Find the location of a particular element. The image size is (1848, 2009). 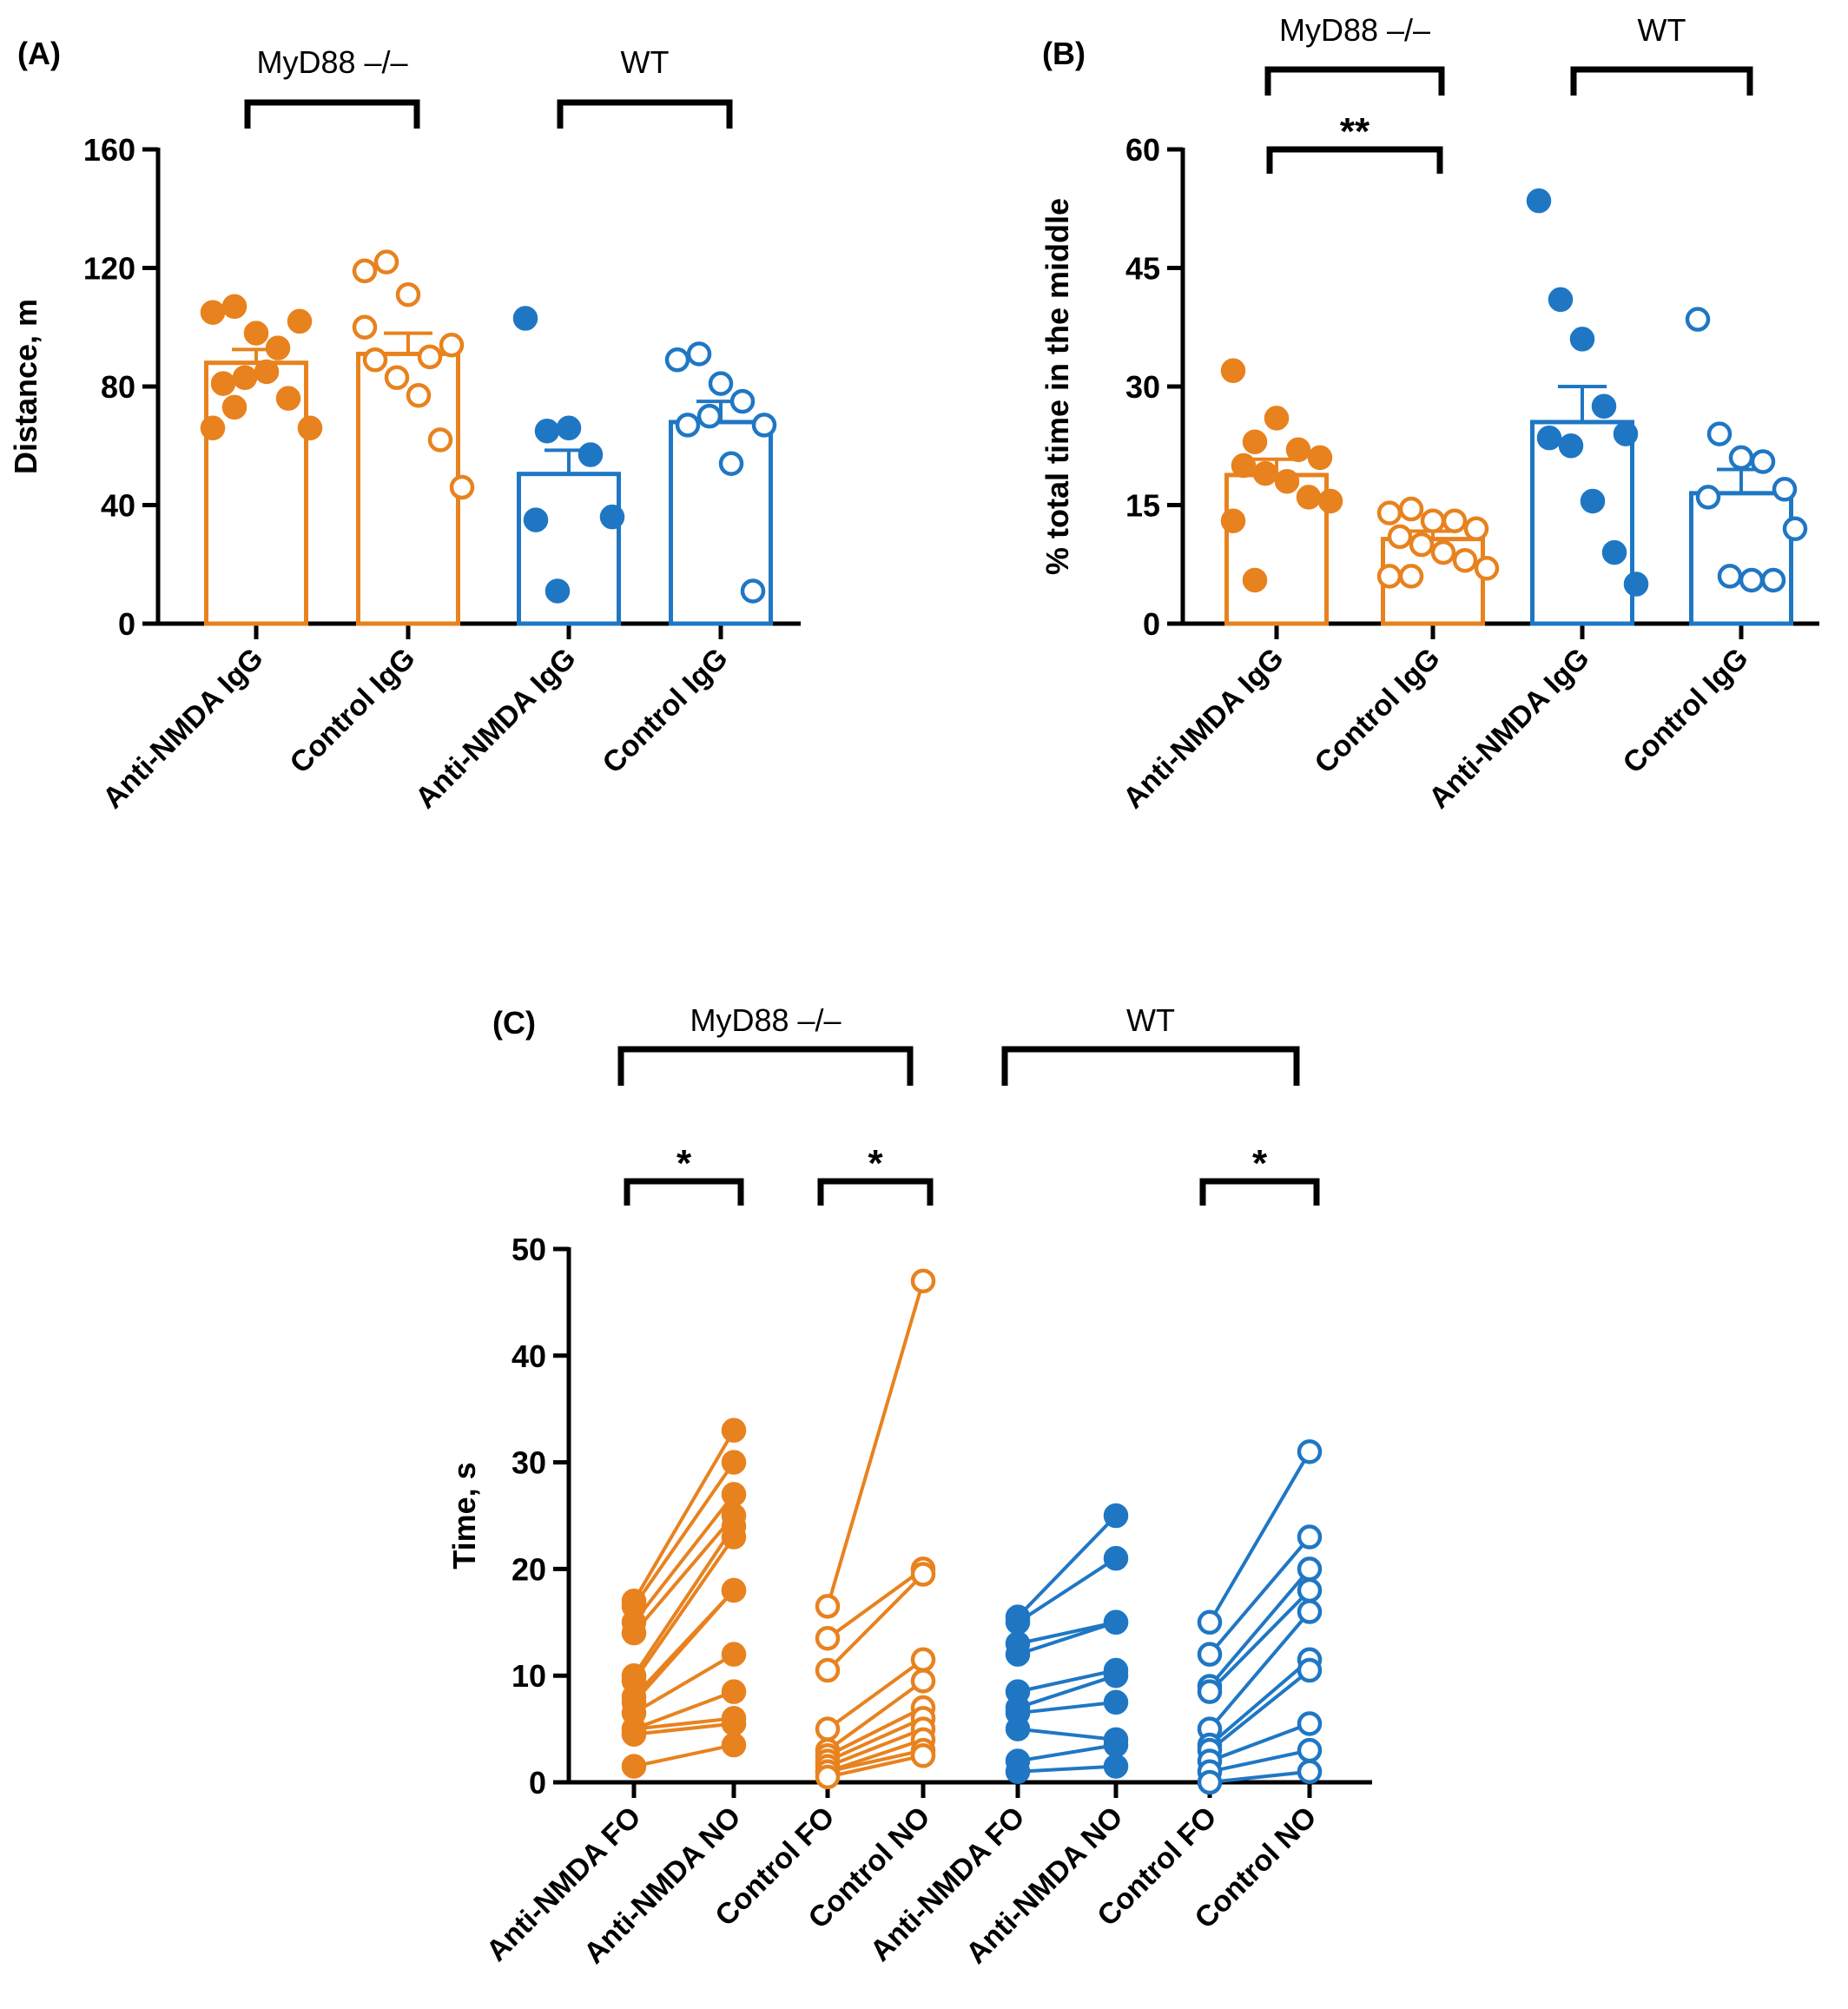

y-tick-label: 20 is located at coordinates (529, 1569).